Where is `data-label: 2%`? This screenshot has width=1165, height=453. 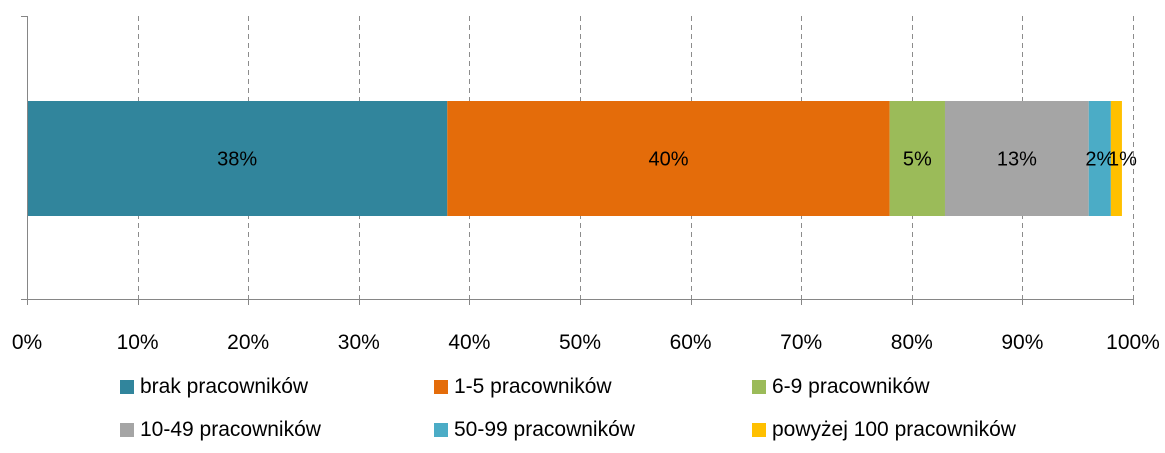
data-label: 2% is located at coordinates (1099, 160).